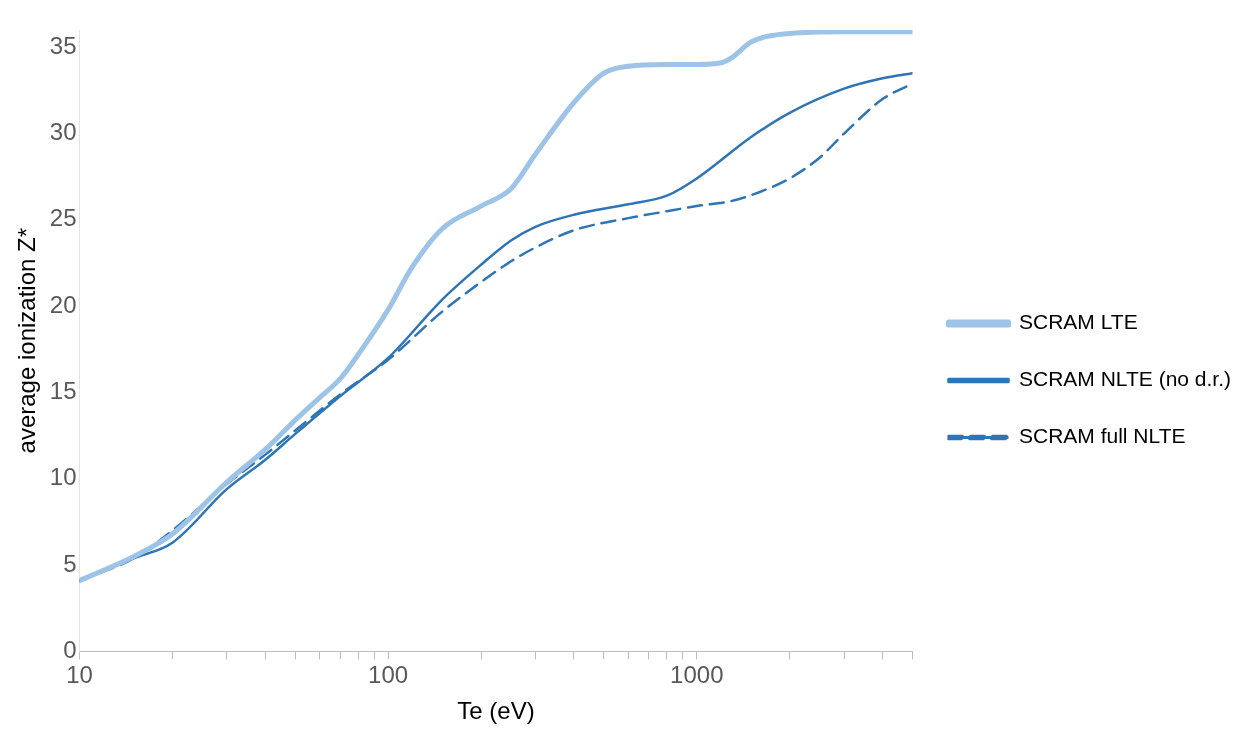  Describe the element at coordinates (388, 675) in the screenshot. I see `x-tick-label: 100` at that location.